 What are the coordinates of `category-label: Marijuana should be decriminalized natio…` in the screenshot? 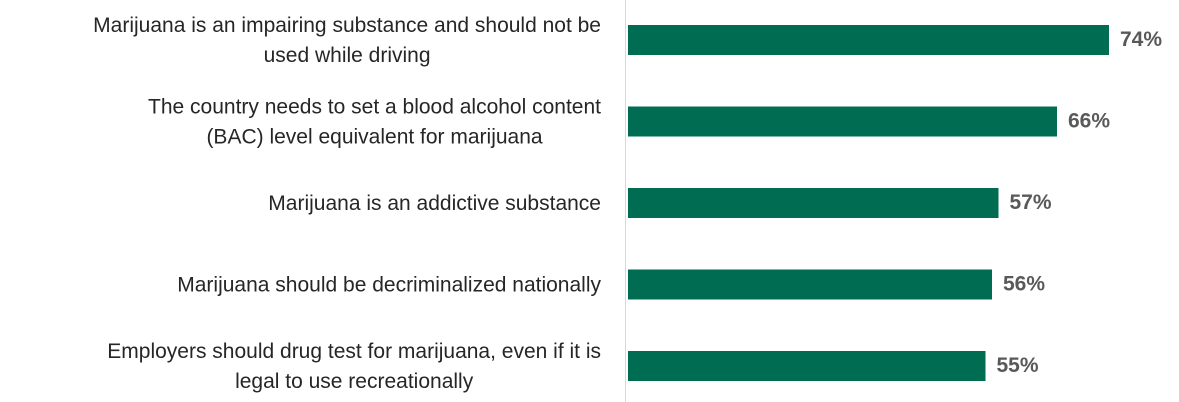 It's located at (389, 285).